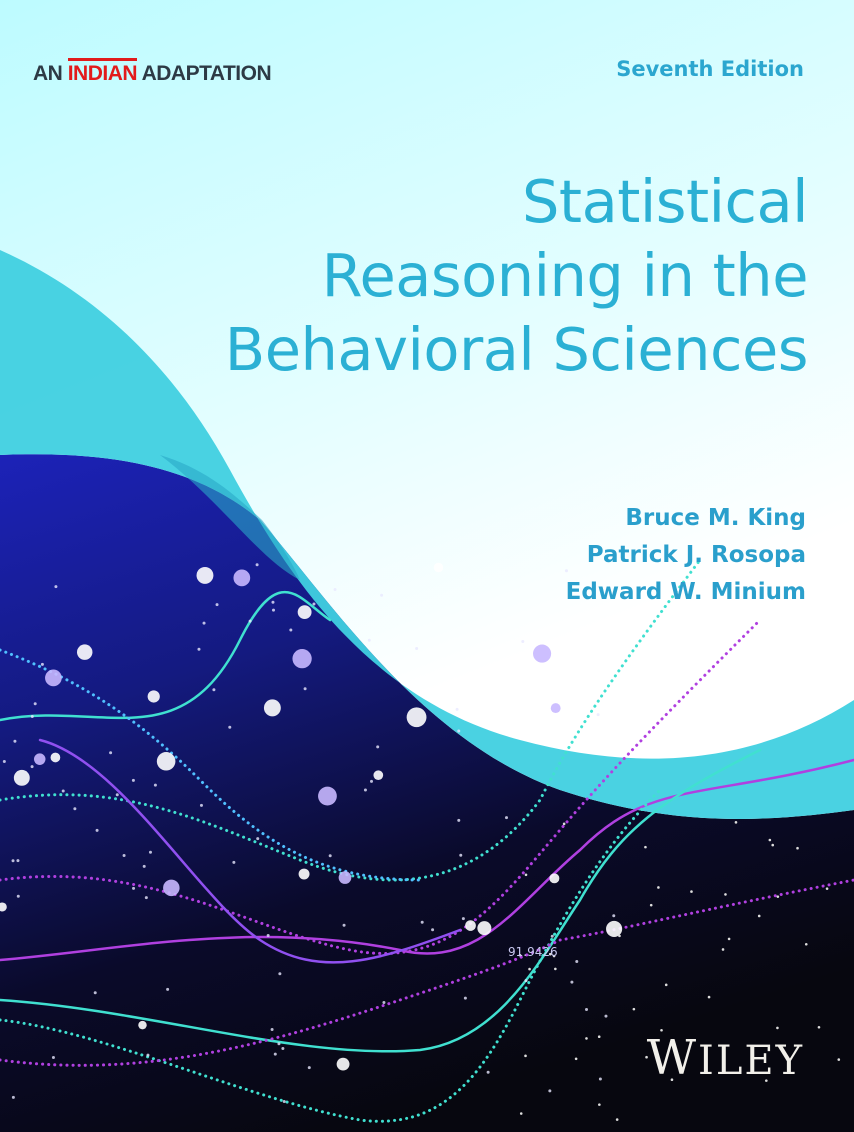  Describe the element at coordinates (715, 518) in the screenshot. I see `author: Bruce M. King` at that location.